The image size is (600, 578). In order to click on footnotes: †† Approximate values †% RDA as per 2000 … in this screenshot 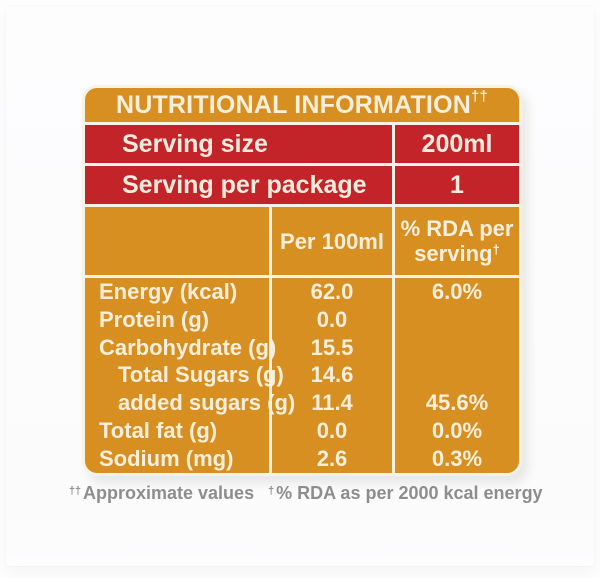, I will do `click(306, 493)`.